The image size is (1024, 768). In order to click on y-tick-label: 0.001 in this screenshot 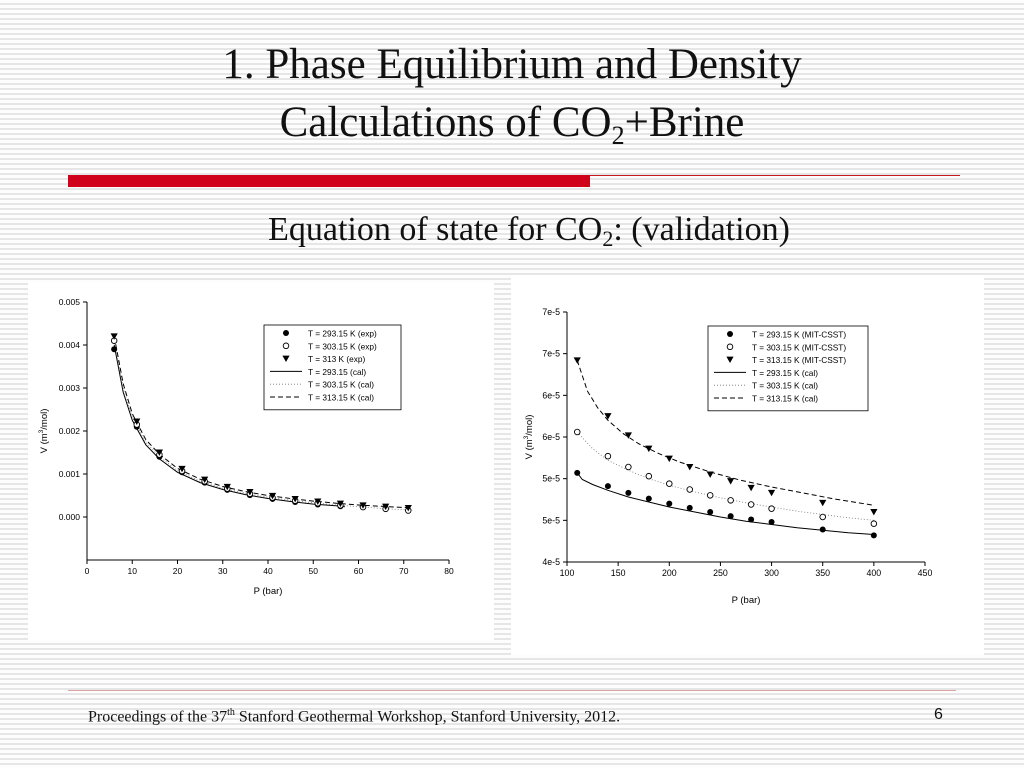, I will do `click(70, 474)`.